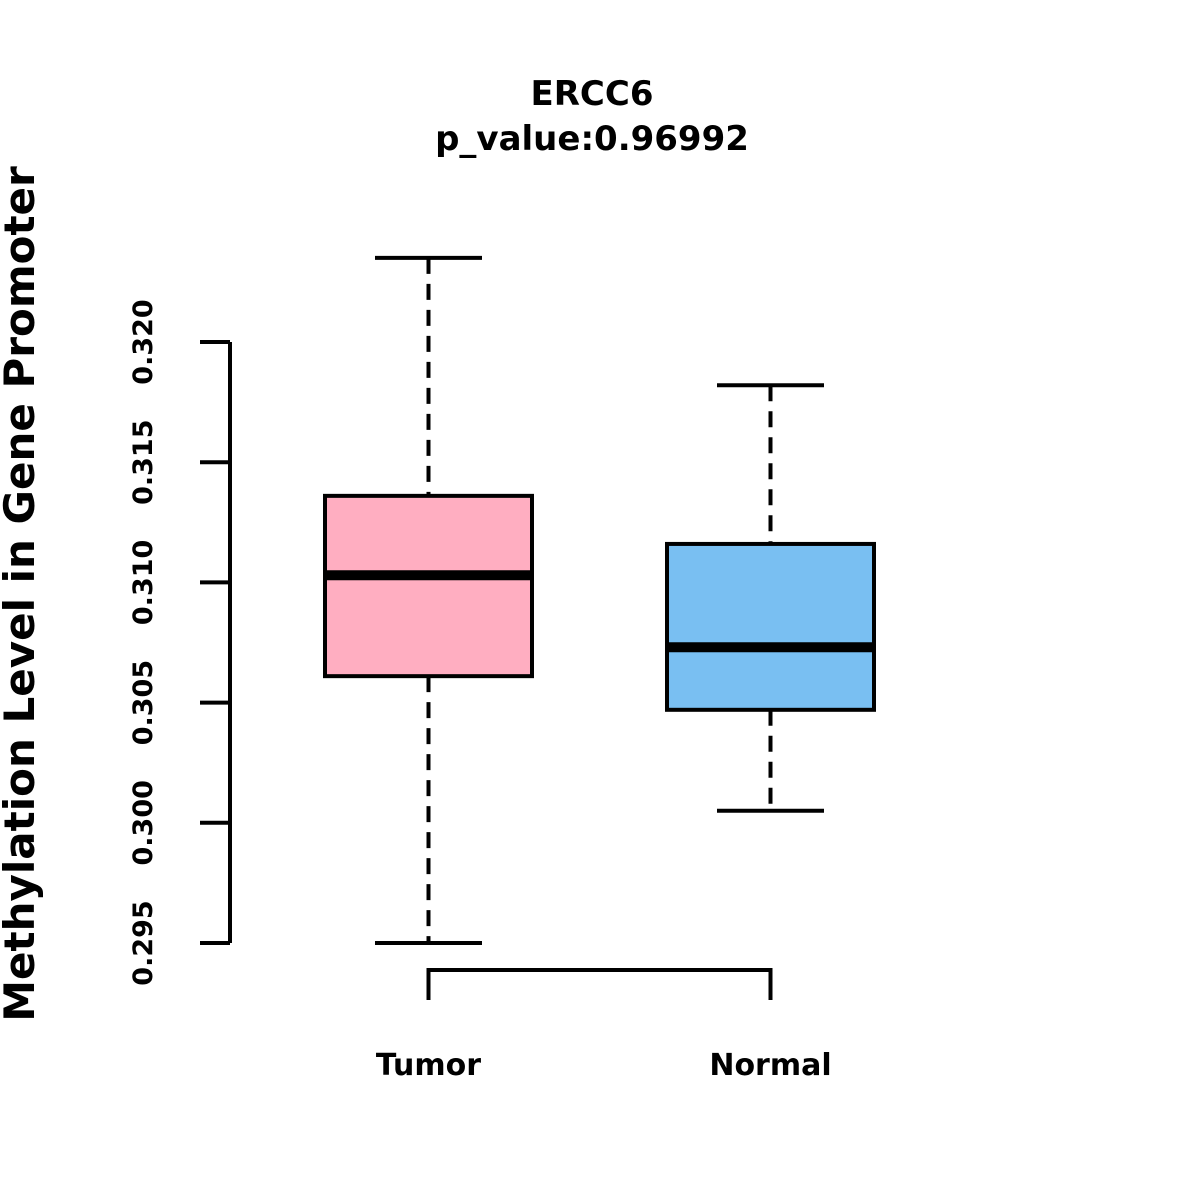 The image size is (1200, 1200). I want to click on y-axis-tick-label: 0.315, so click(143, 461).